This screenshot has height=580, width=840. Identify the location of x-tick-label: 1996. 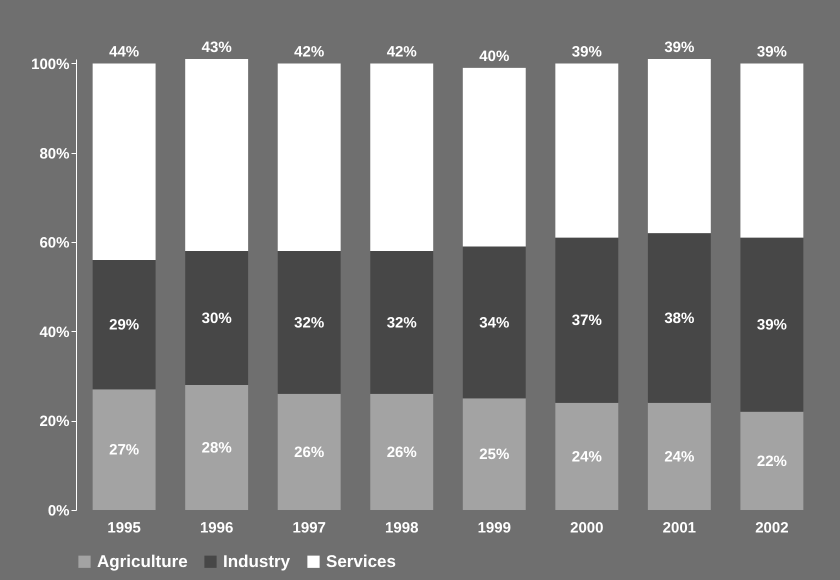
(217, 528).